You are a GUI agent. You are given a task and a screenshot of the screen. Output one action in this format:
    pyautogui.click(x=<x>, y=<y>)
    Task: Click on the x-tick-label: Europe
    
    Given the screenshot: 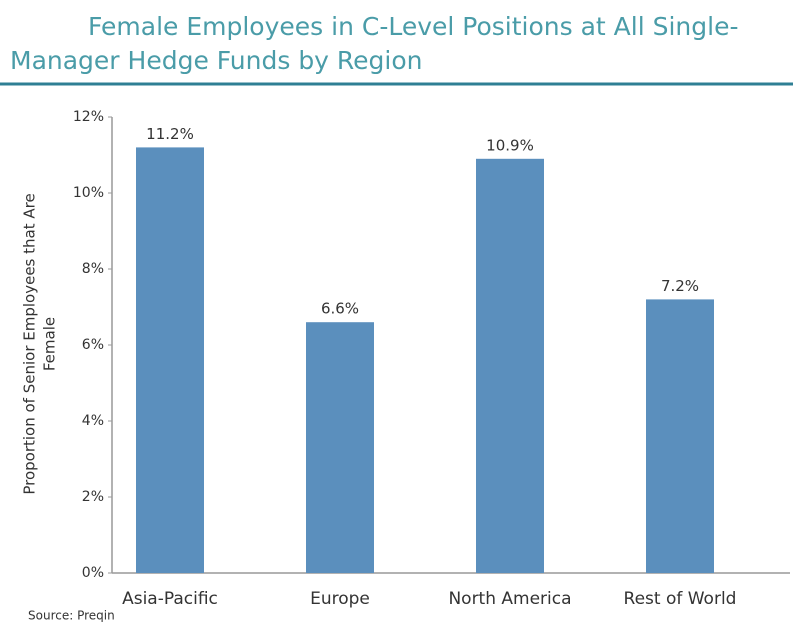 What is the action you would take?
    pyautogui.click(x=340, y=599)
    